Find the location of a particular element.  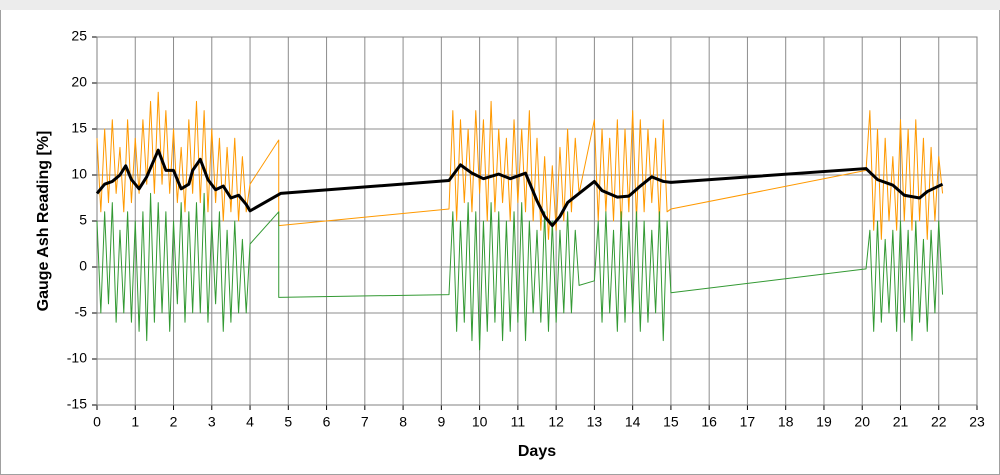

x-tick-label: 13 is located at coordinates (595, 422).